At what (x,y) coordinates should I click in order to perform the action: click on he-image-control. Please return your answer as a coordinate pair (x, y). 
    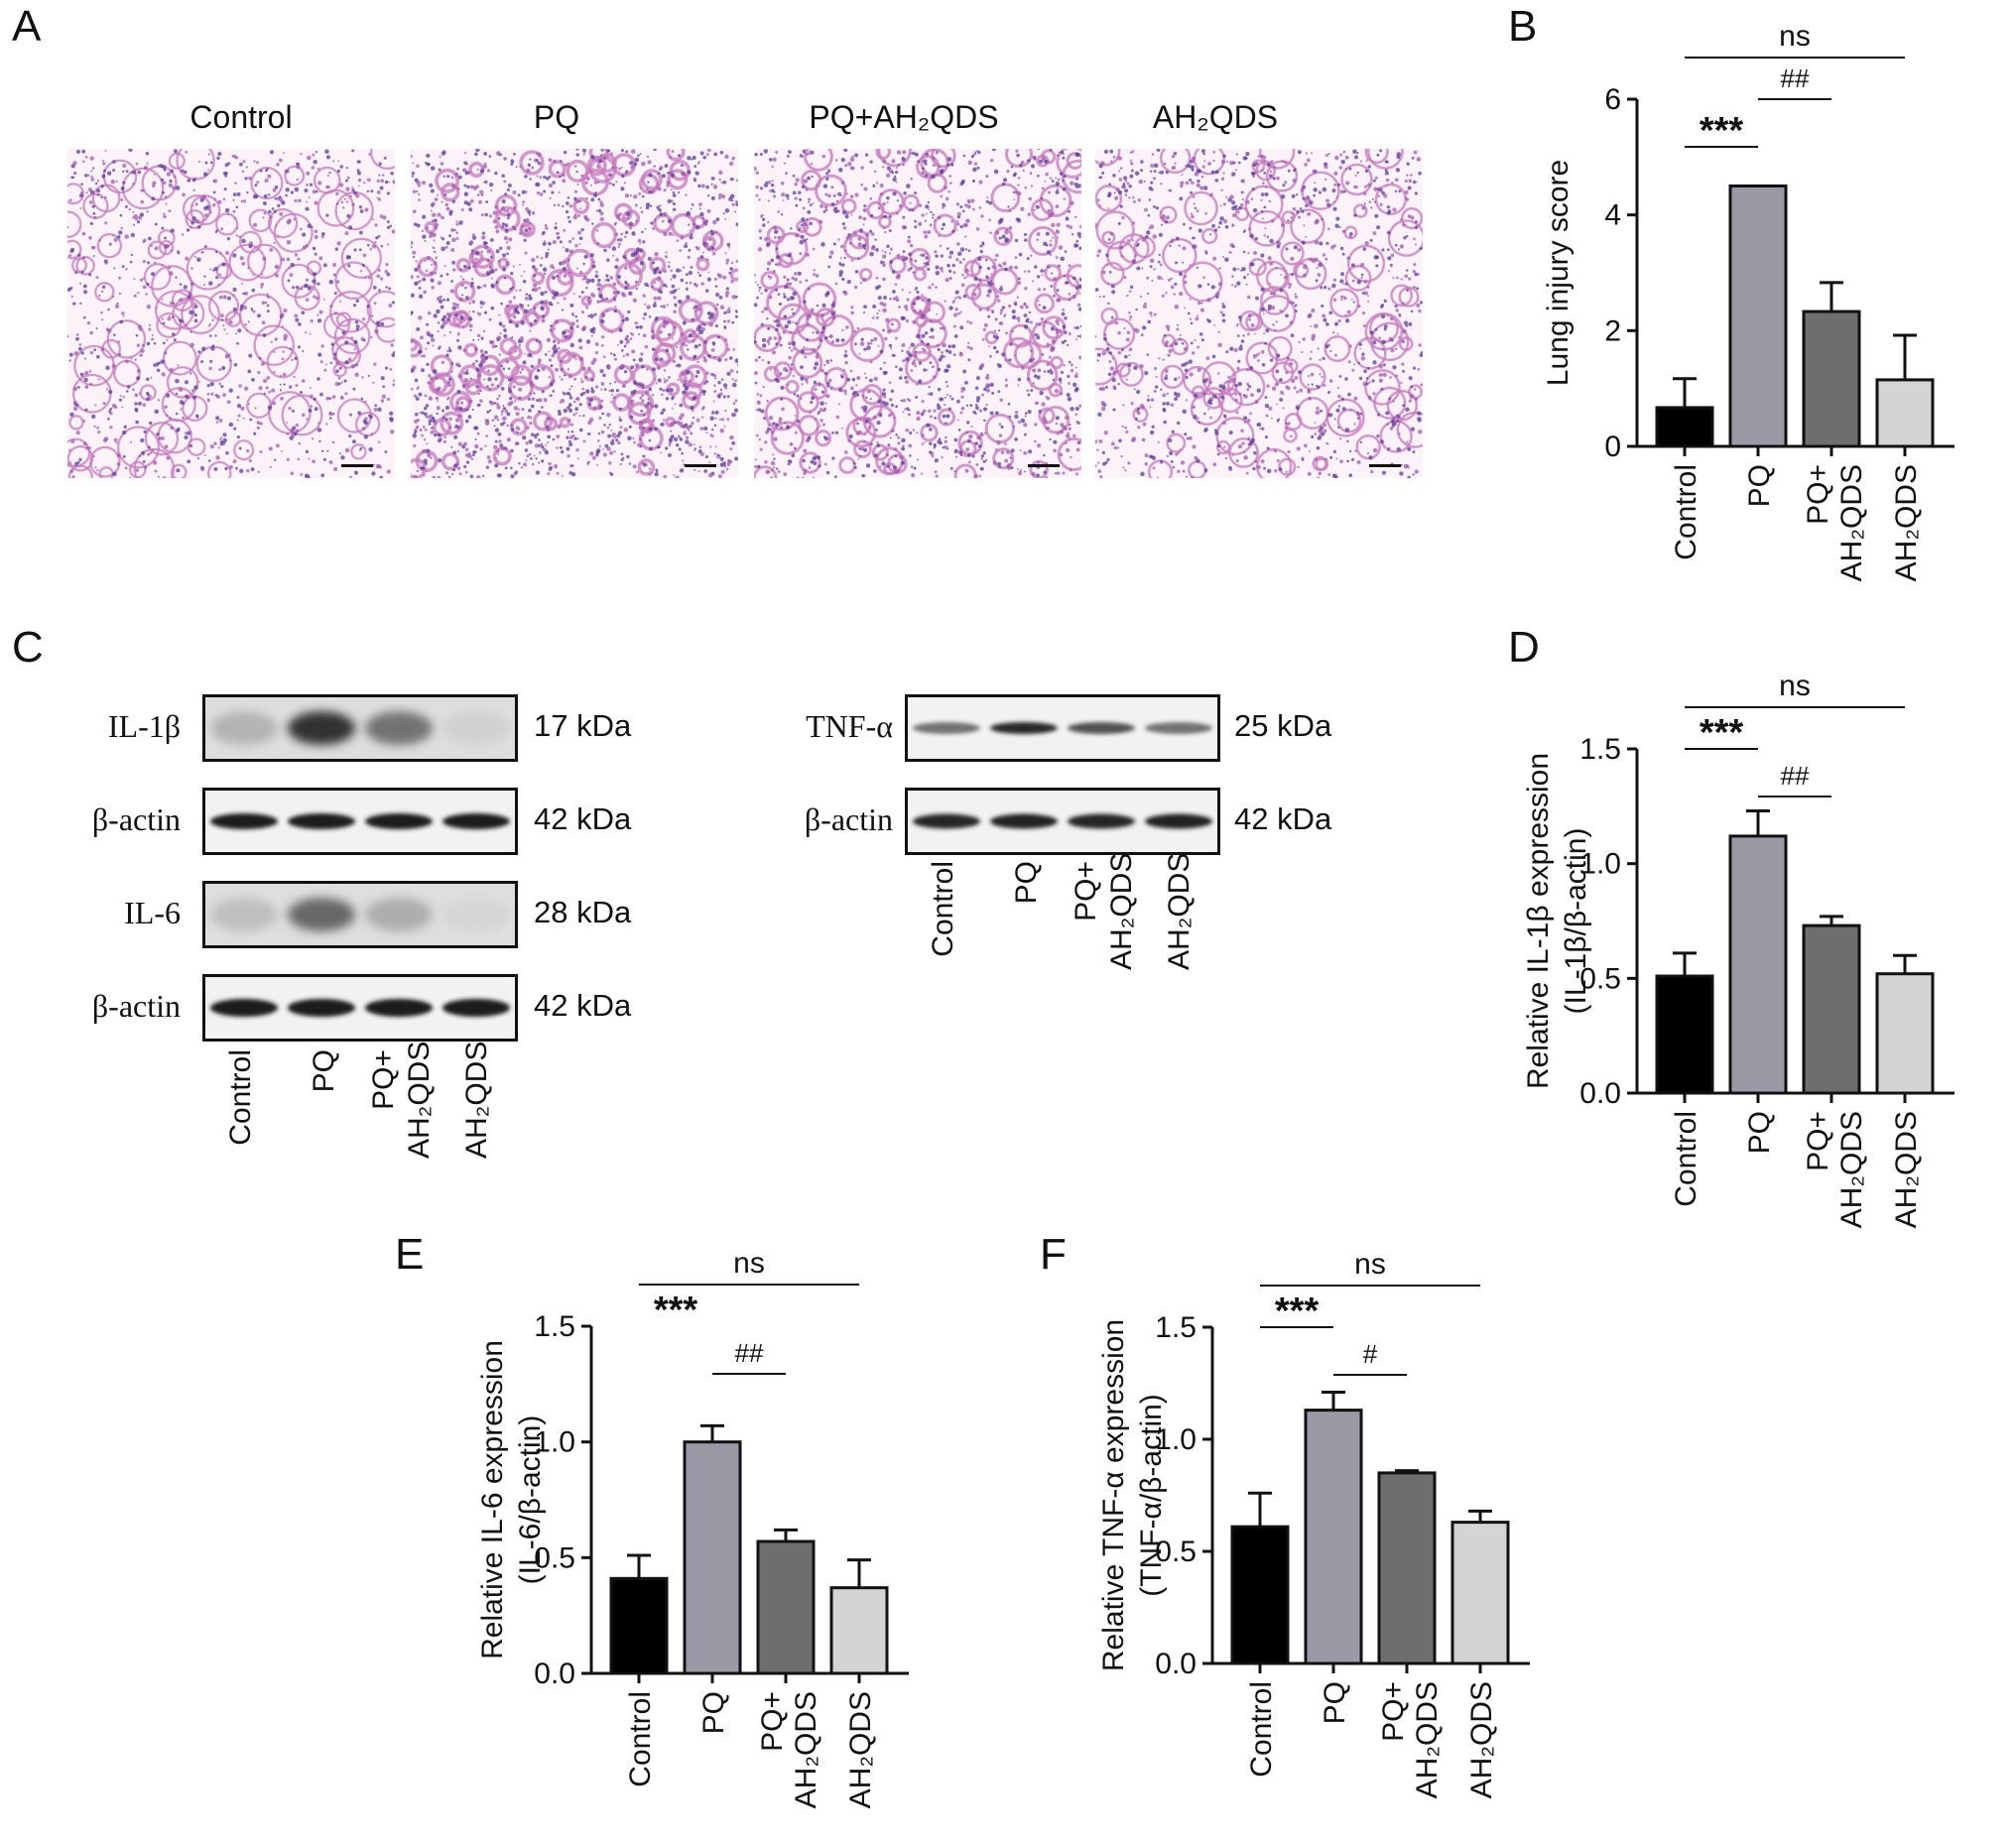
    Looking at the image, I should click on (231, 313).